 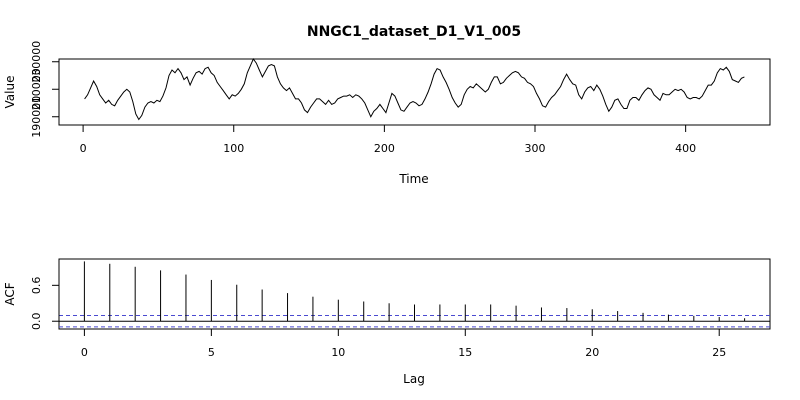 What do you see at coordinates (414, 291) in the screenshot?
I see `acf-bars` at bounding box center [414, 291].